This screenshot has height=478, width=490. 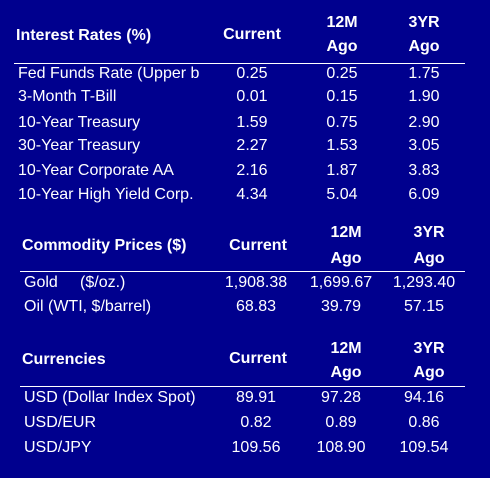 I want to click on commodity-prices-title: Commodity Prices ($), so click(x=104, y=245).